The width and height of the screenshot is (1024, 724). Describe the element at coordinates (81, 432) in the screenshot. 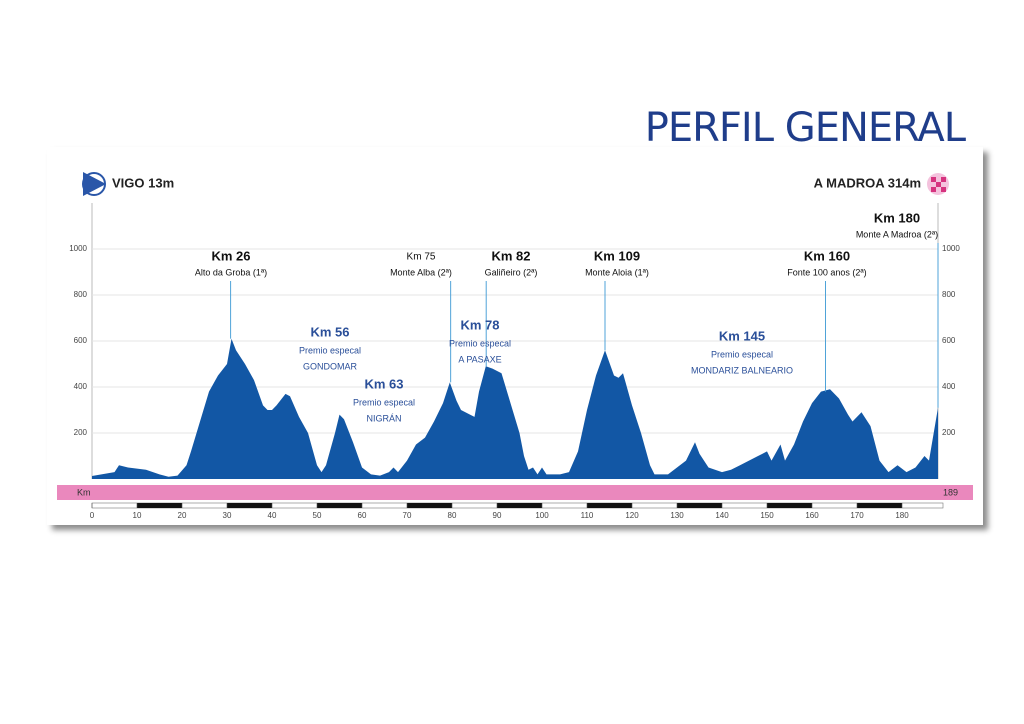

I see `y-tick-label: 200` at that location.